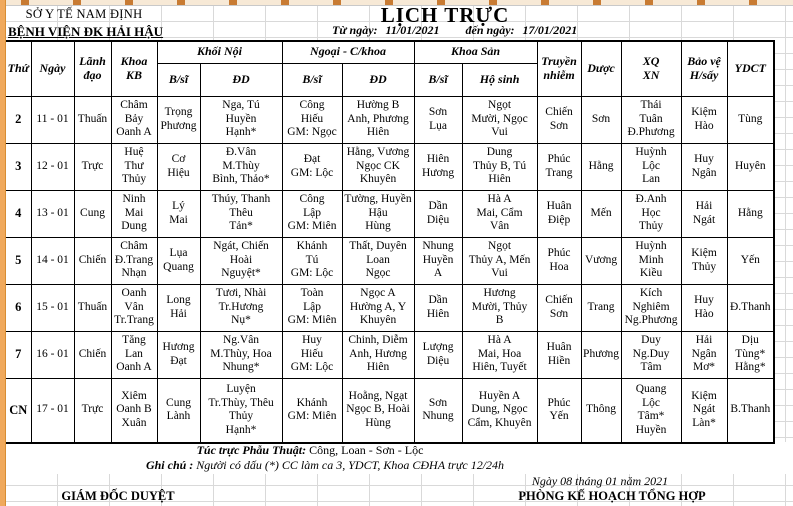 This screenshot has height=506, width=793. What do you see at coordinates (612, 496) in the screenshot?
I see `planning-dept-sign: PHÒNG KẾ HOẠCH TỔNG HỢP` at bounding box center [612, 496].